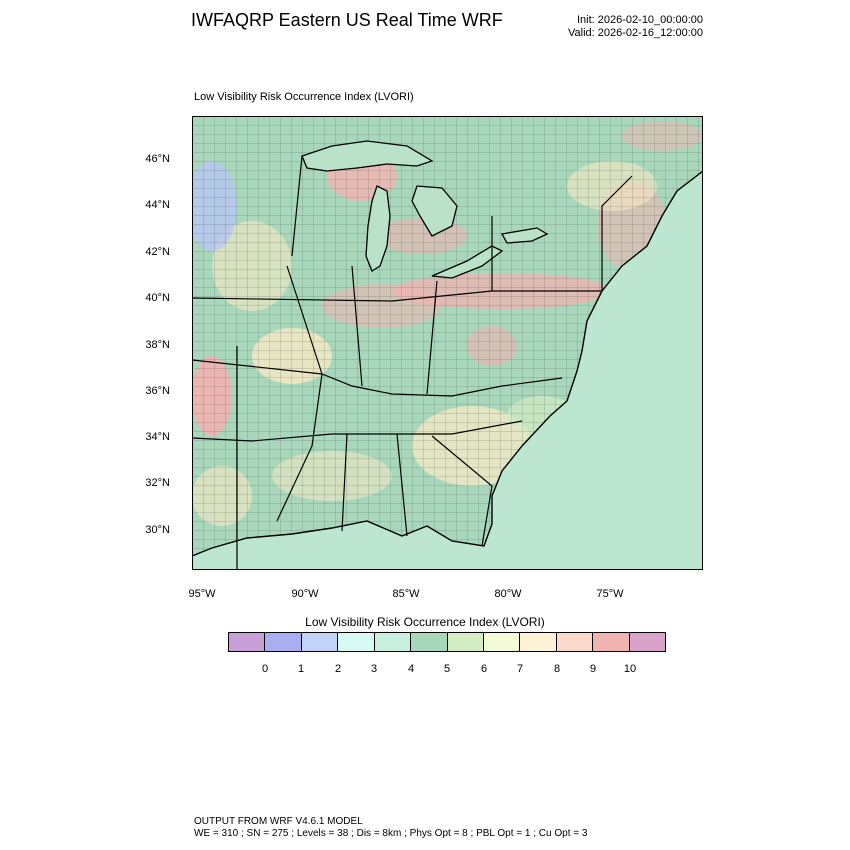 Image resolution: width=850 pixels, height=850 pixels. Describe the element at coordinates (338, 669) in the screenshot. I see `colorbar-label: 2` at that location.